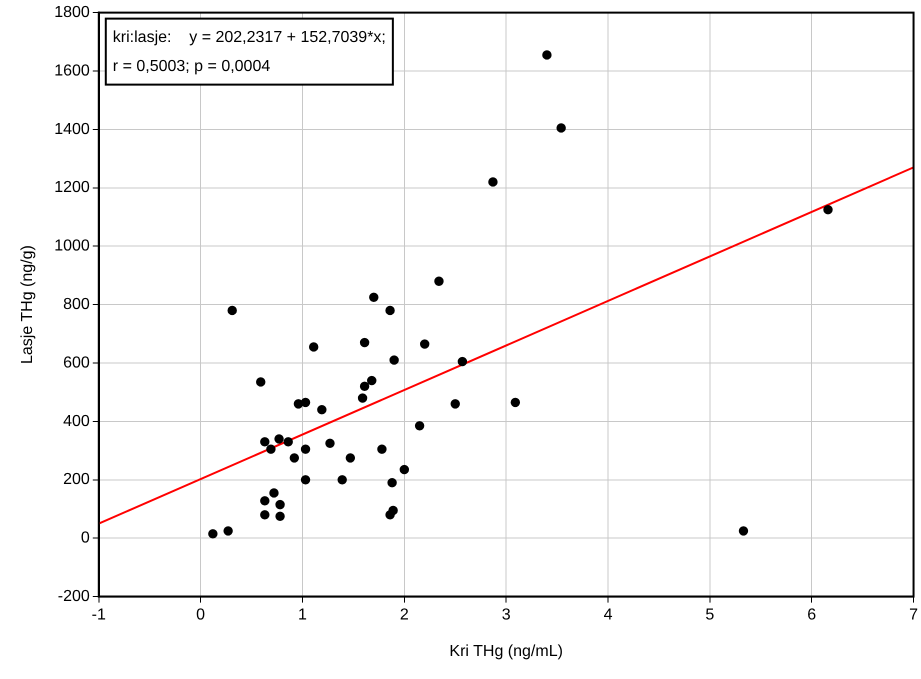 This screenshot has width=921, height=679. What do you see at coordinates (201, 615) in the screenshot?
I see `x-tick-label: 0` at bounding box center [201, 615].